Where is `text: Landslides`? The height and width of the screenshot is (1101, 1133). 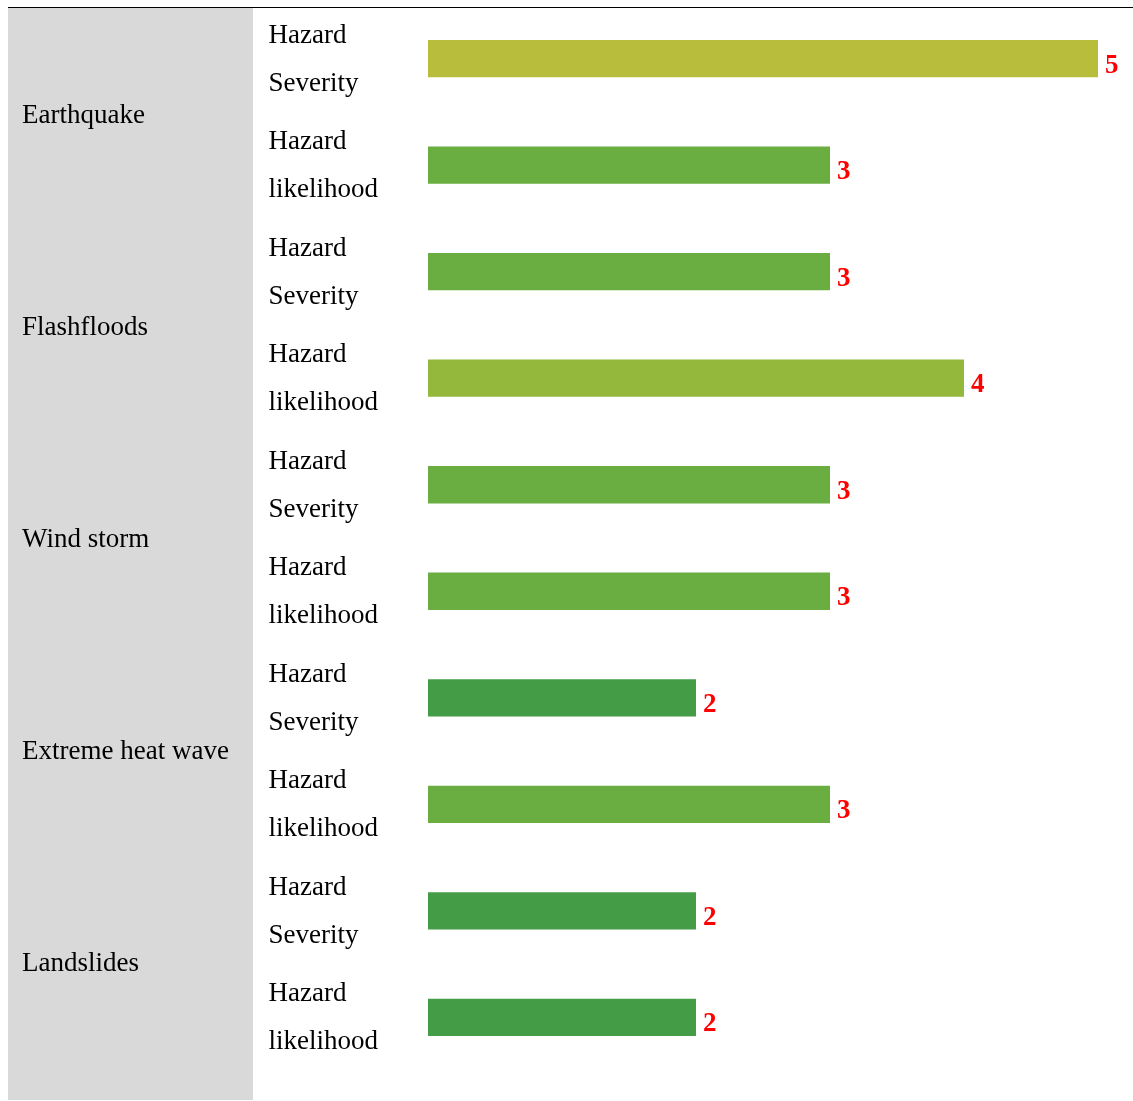
text: Landslides is located at coordinates (81, 962).